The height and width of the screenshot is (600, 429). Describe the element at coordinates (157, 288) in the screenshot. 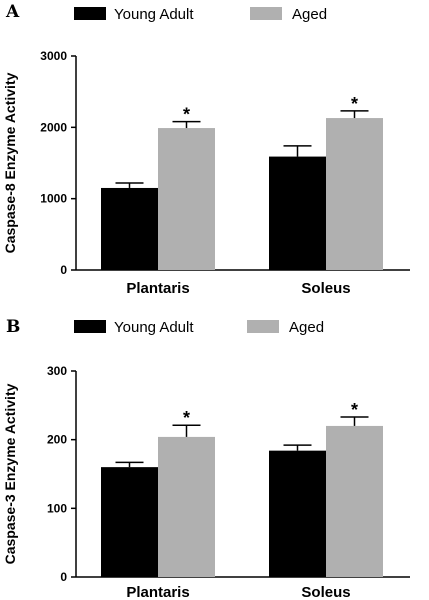

I see `panel-a-category-label-plantaris: Plantaris` at that location.